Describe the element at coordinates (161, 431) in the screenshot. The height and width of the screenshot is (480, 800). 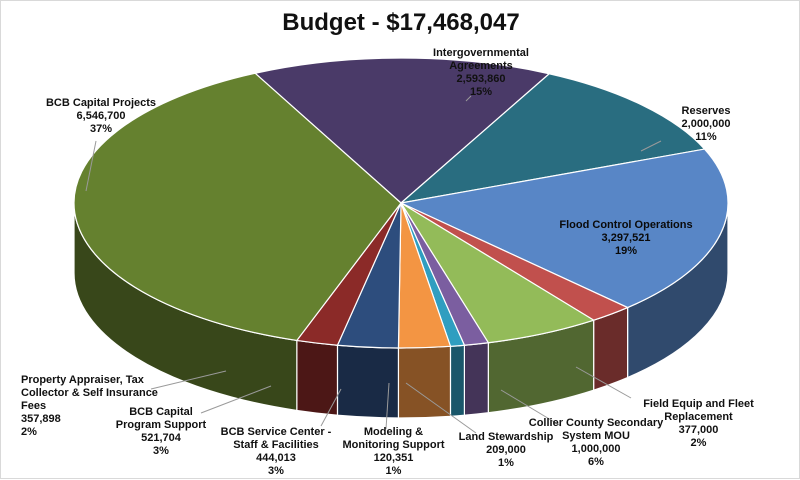
I see `slice-label: BCB Capital Program Support 521,704 3%` at that location.